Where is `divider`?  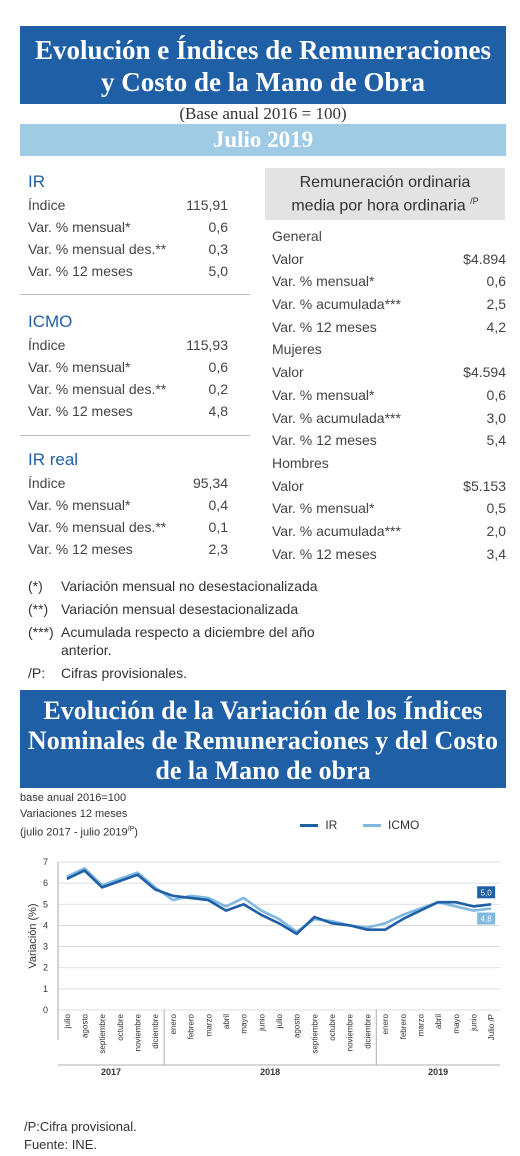
divider is located at coordinates (135, 435).